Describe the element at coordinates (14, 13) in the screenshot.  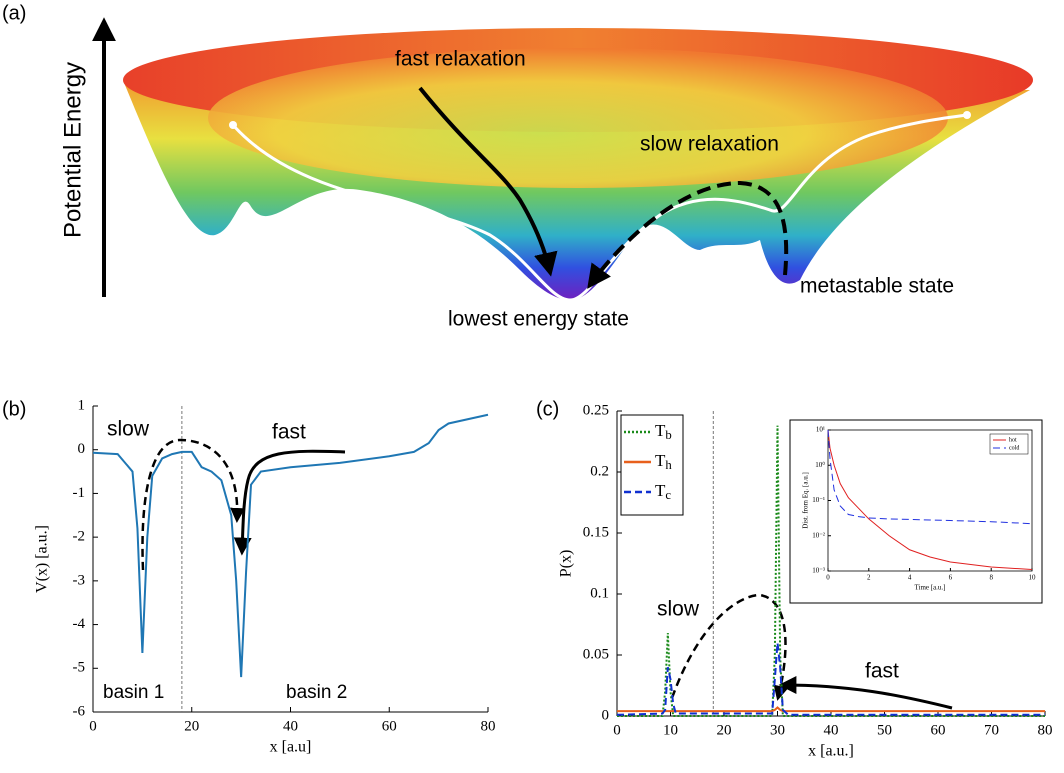
I see `panel-label: (a)` at that location.